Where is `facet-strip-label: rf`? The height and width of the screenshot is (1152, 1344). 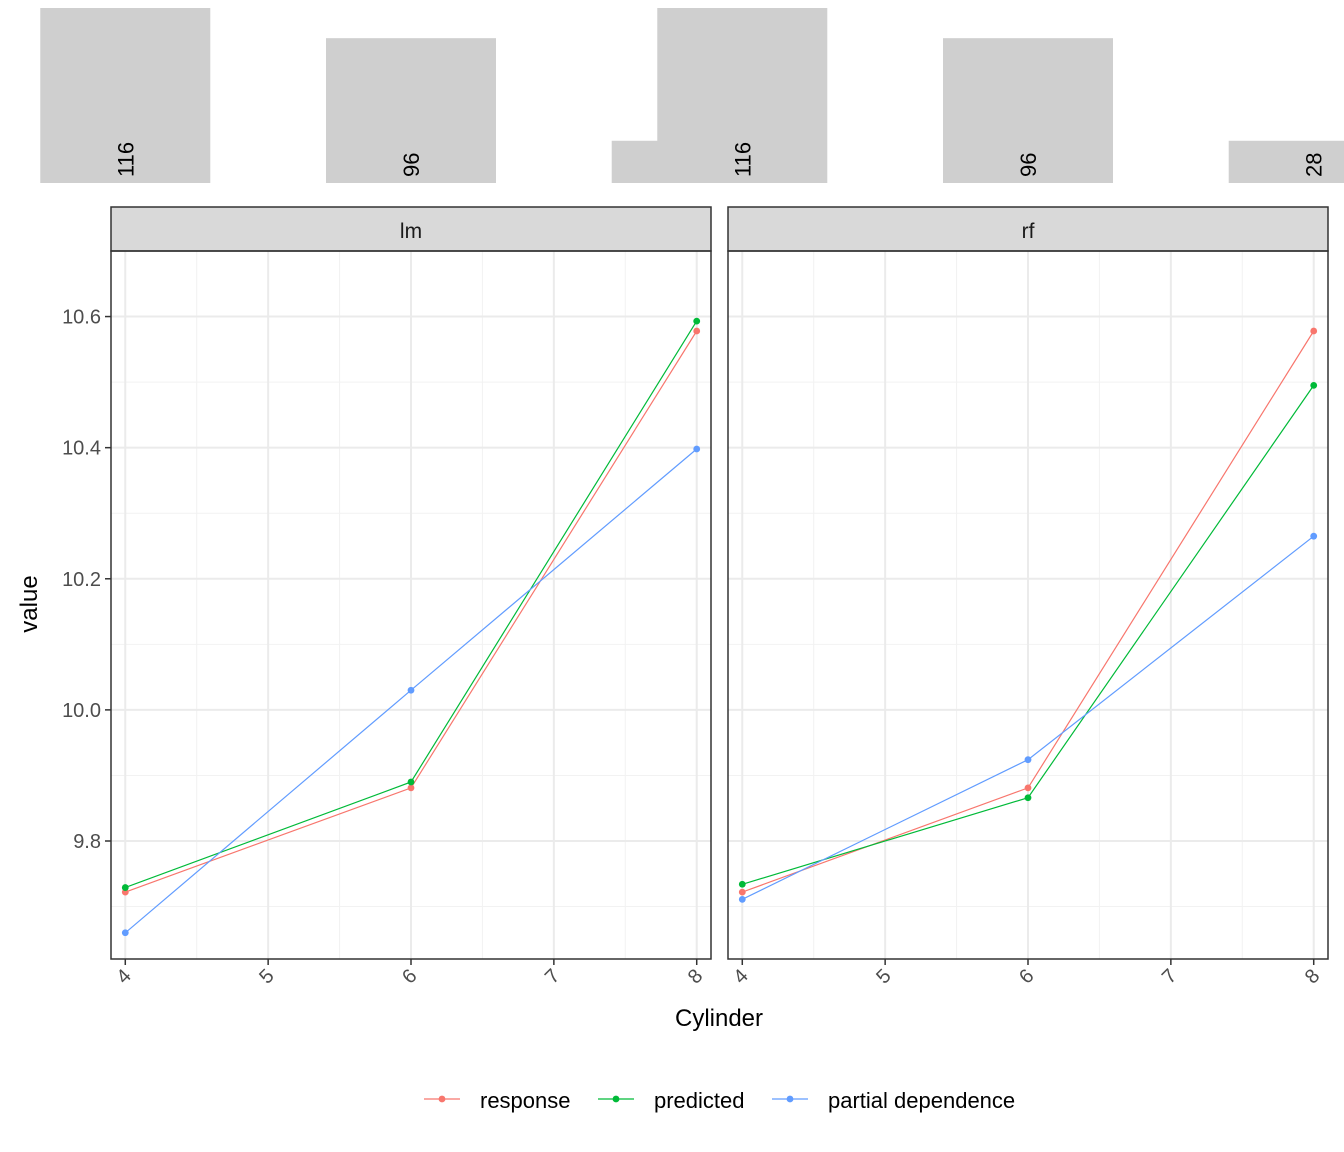
facet-strip-label: rf is located at coordinates (1028, 231).